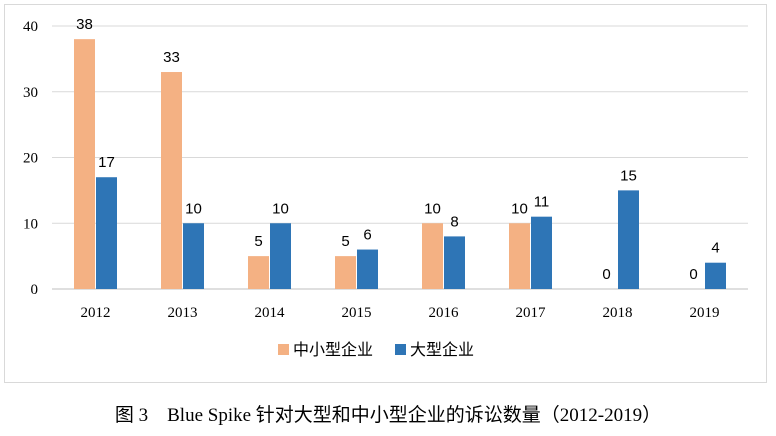  What do you see at coordinates (258, 272) in the screenshot?
I see `bar-1-2014` at bounding box center [258, 272].